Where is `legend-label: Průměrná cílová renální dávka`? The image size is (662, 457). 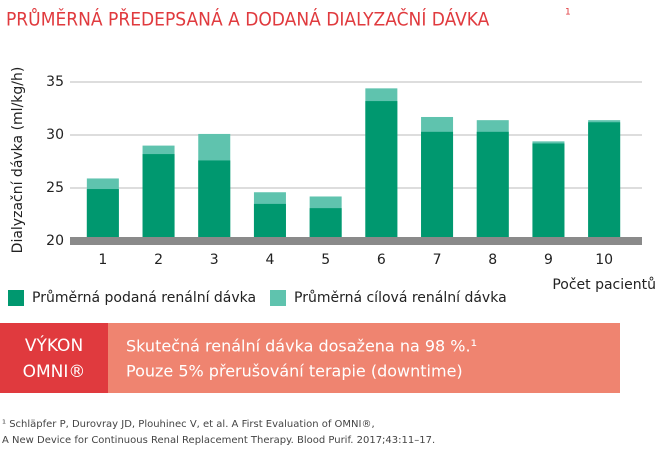
legend-label: Průměrná cílová renální dávka is located at coordinates (400, 298).